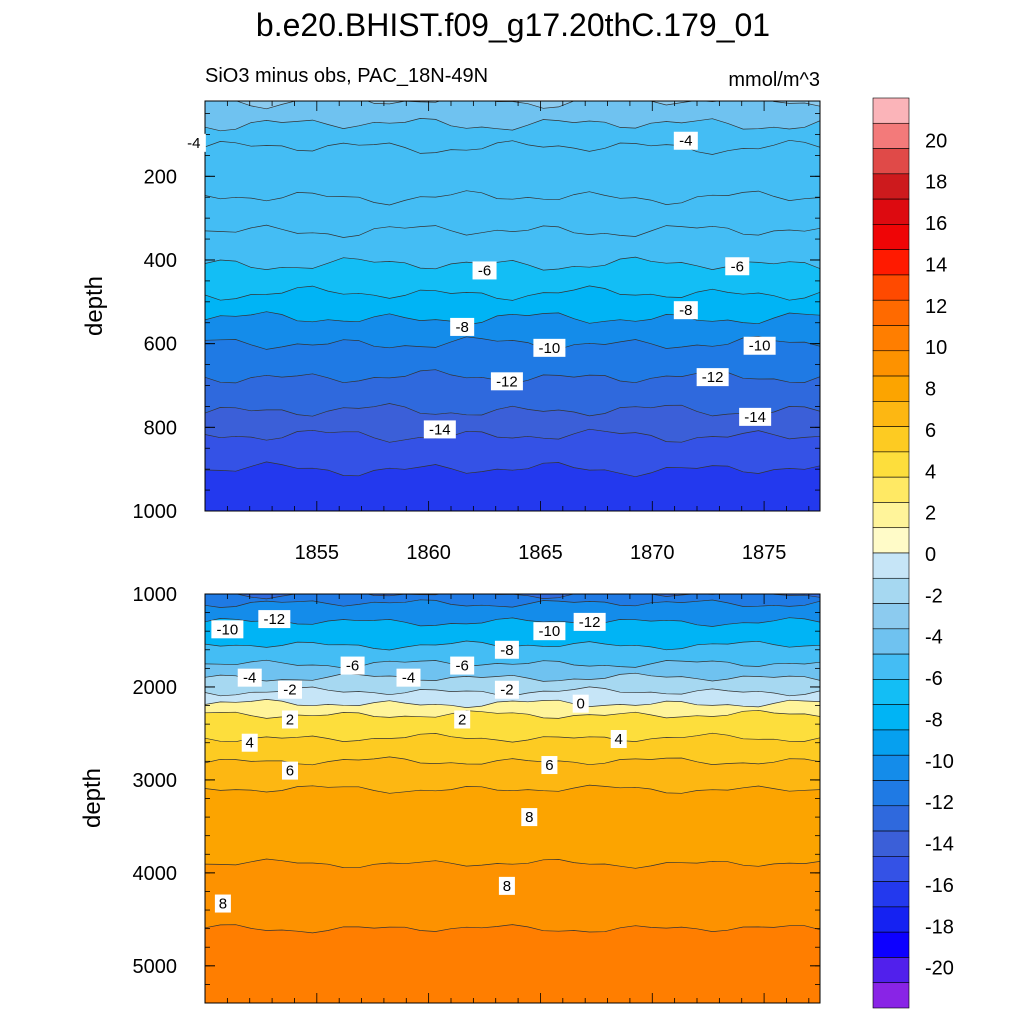 The image size is (1024, 1024). Describe the element at coordinates (936, 307) in the screenshot. I see `colorbar-tick-label: 12` at that location.